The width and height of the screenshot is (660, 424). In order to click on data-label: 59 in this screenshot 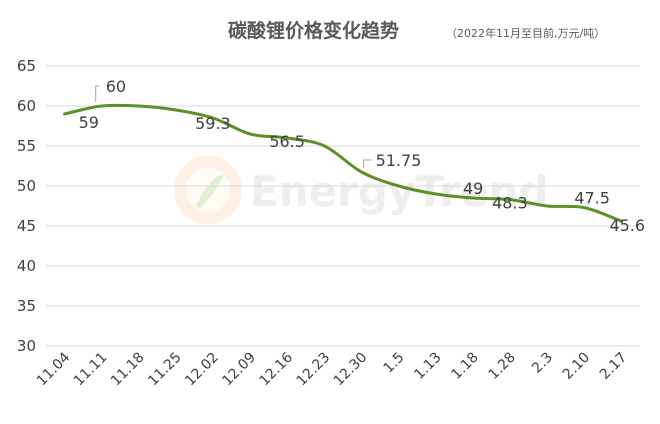, I will do `click(89, 122)`.